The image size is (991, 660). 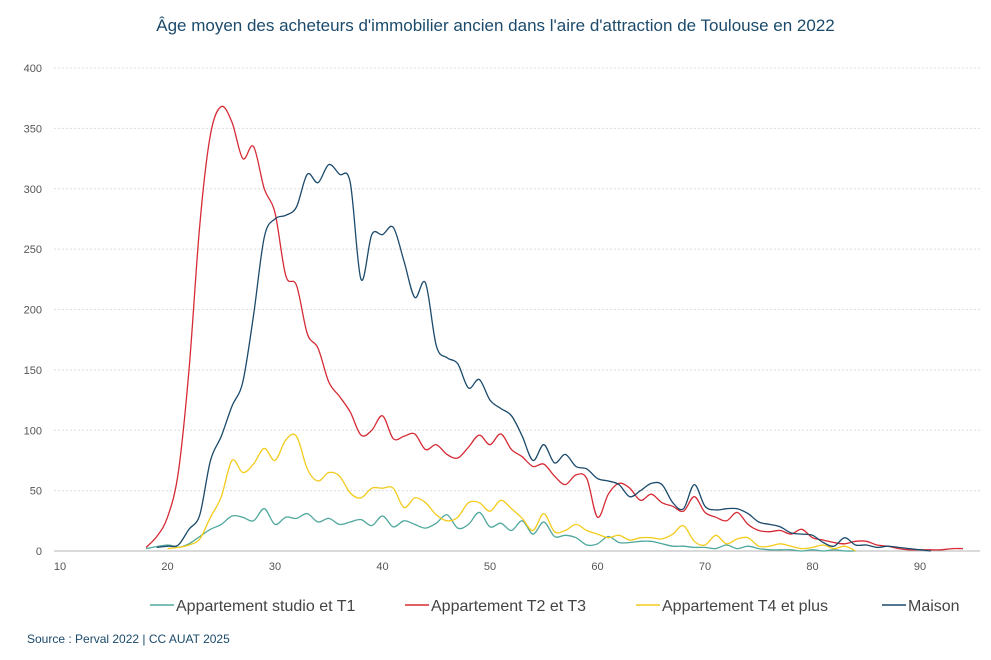 I want to click on x-tick-label: 50, so click(x=490, y=567).